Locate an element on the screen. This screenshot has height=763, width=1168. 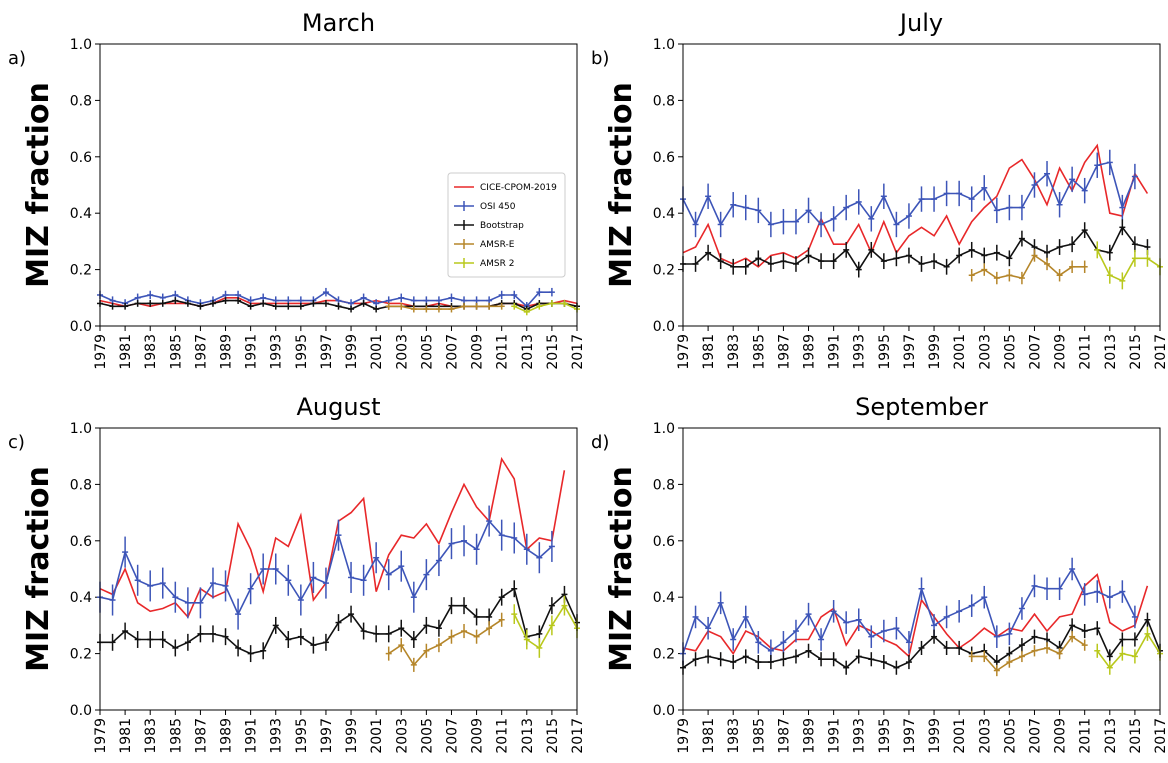
panel-label: c) is located at coordinates (16, 442).